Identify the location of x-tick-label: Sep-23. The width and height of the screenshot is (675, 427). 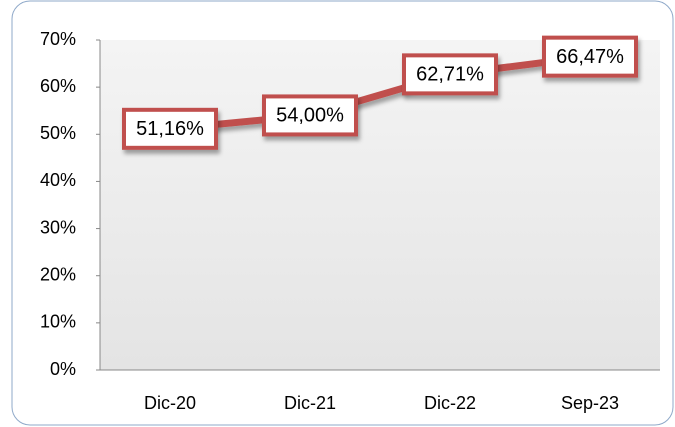
(590, 403).